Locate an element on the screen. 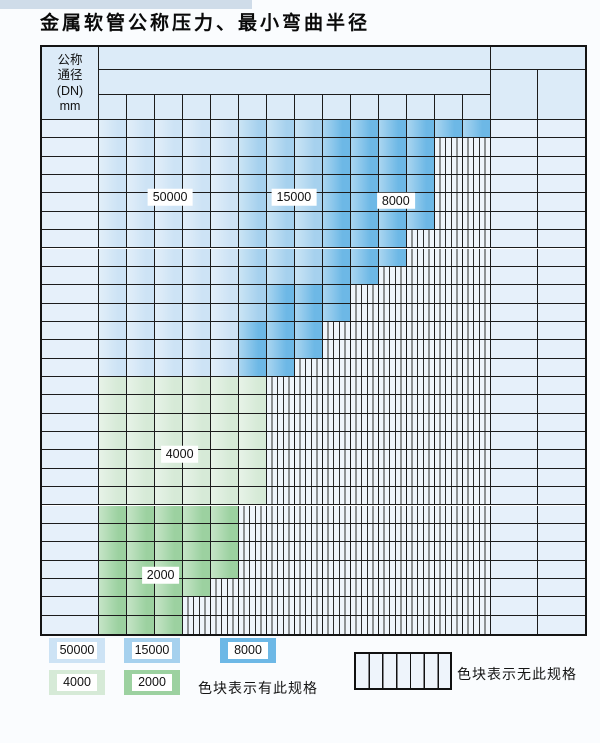 The height and width of the screenshot is (743, 600). legend-swatch: 2000 is located at coordinates (152, 682).